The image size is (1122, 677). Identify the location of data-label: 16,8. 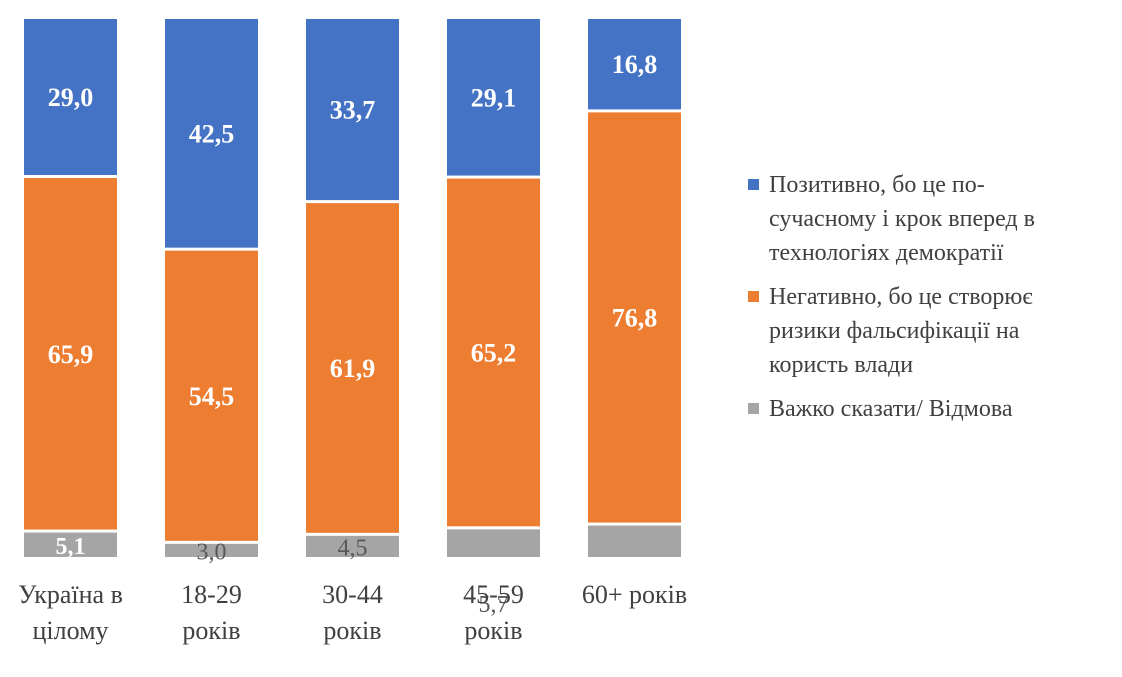
(635, 64).